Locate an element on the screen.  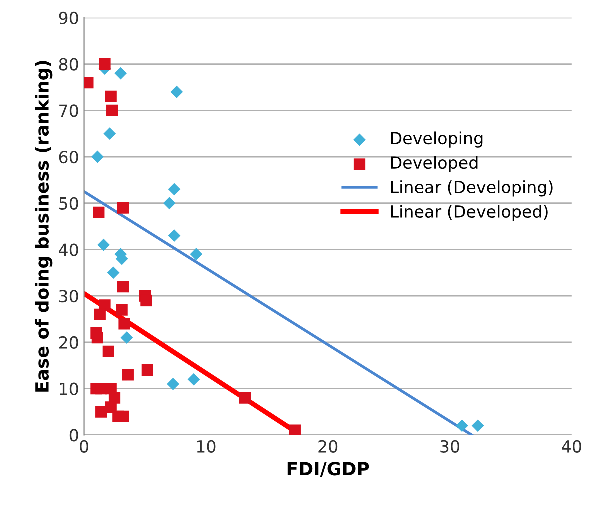
x-tick-label: 0 is located at coordinates (84, 446).